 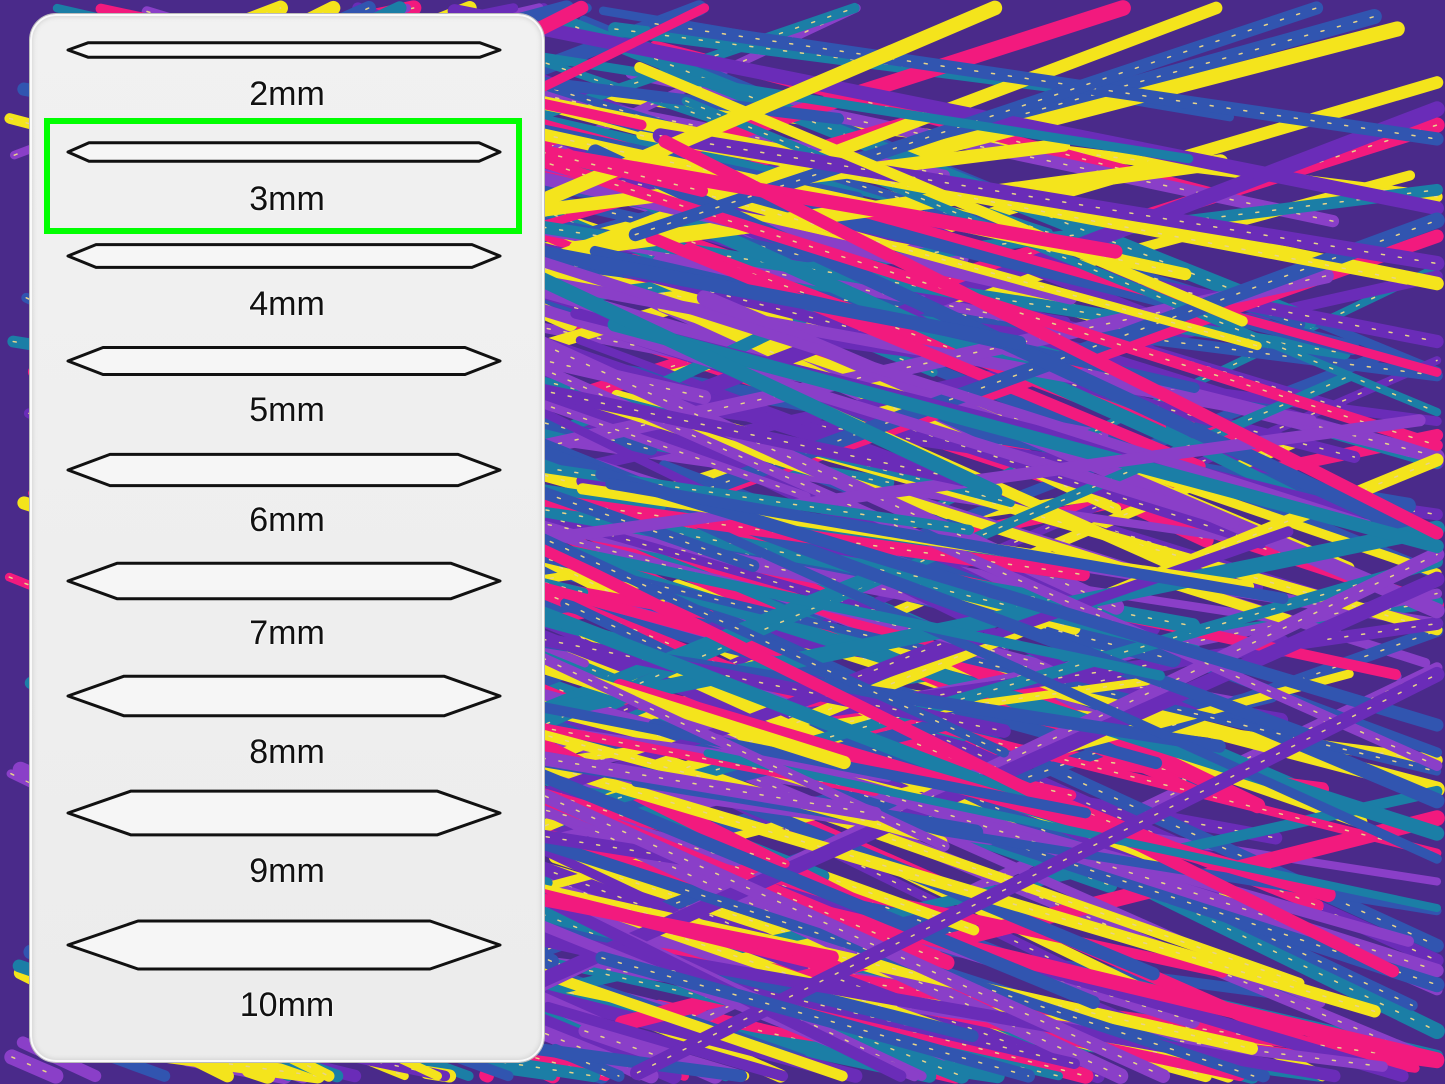 What do you see at coordinates (283, 176) in the screenshot?
I see `selected-needle-highlight` at bounding box center [283, 176].